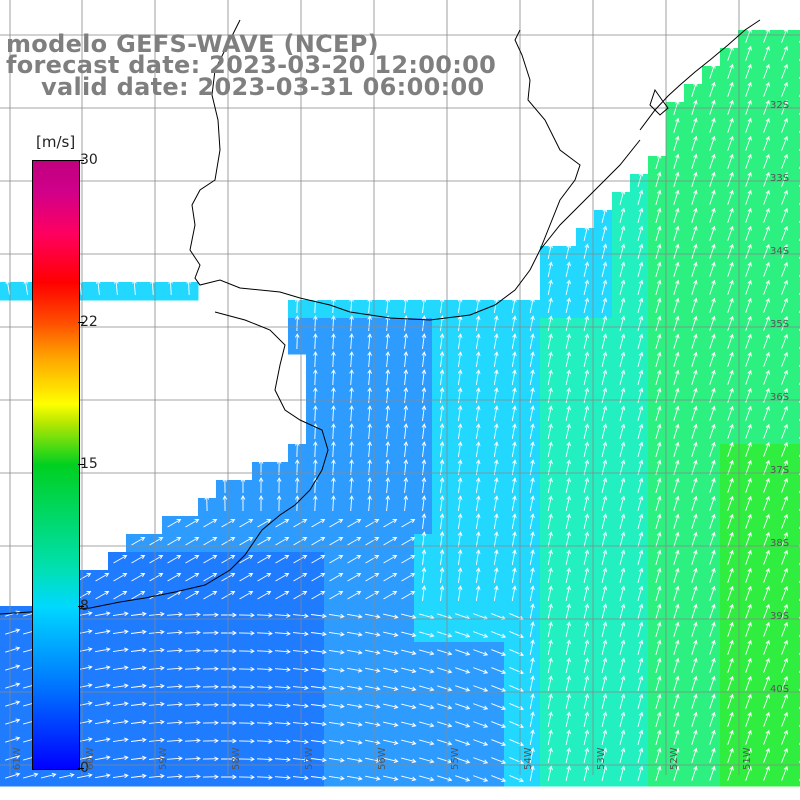 This screenshot has height=800, width=800. I want to click on longitude-label: 61W, so click(17, 758).